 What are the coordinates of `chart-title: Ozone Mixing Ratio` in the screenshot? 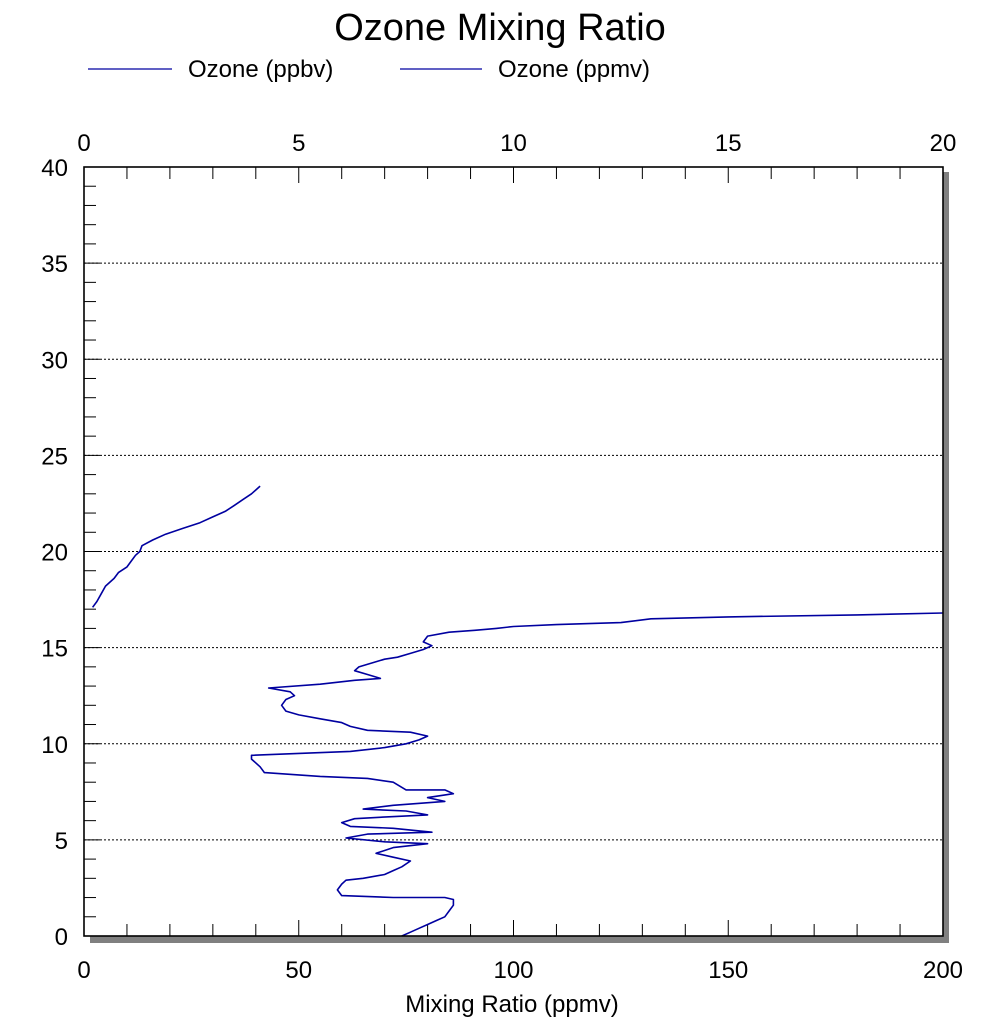 It's located at (500, 28).